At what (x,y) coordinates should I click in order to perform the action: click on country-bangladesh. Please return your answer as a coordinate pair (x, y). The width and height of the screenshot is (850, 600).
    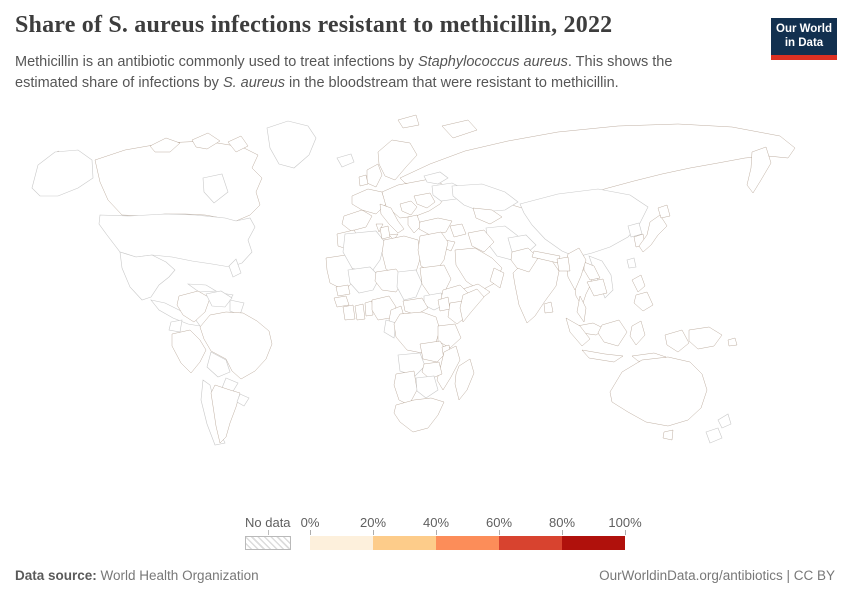
    Looking at the image, I should click on (563, 264).